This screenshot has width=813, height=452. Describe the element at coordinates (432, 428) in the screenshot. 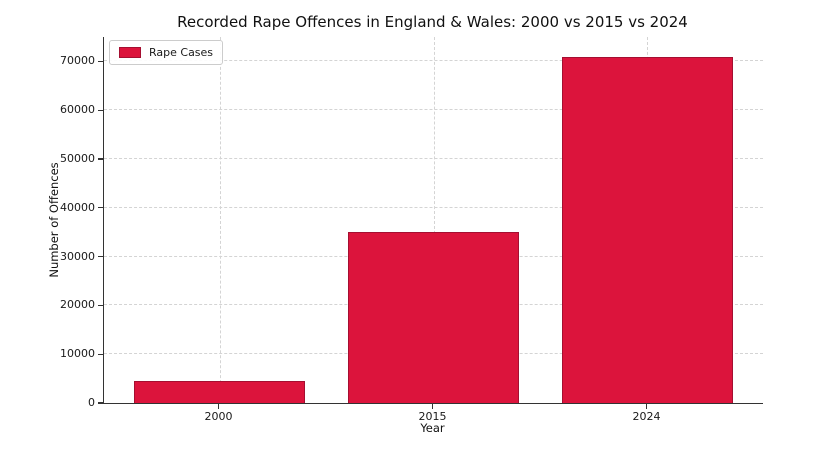

I see `x-axis-label: Year` at that location.